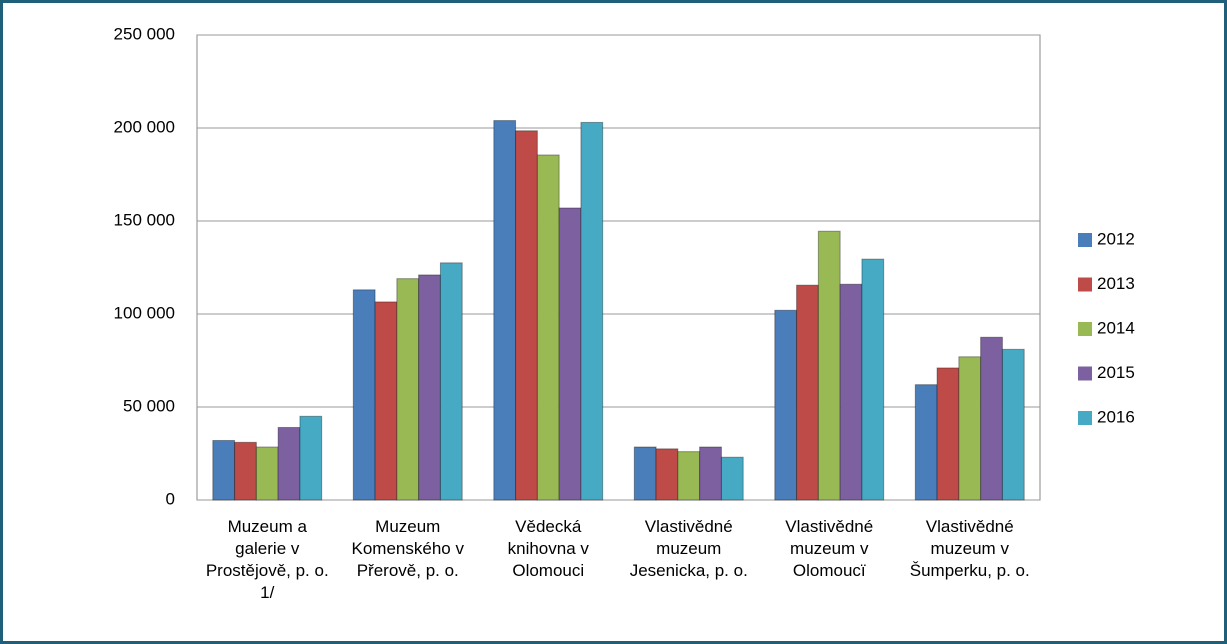 The width and height of the screenshot is (1227, 644). What do you see at coordinates (144, 312) in the screenshot?
I see `y-tick-label: 100 000` at bounding box center [144, 312].